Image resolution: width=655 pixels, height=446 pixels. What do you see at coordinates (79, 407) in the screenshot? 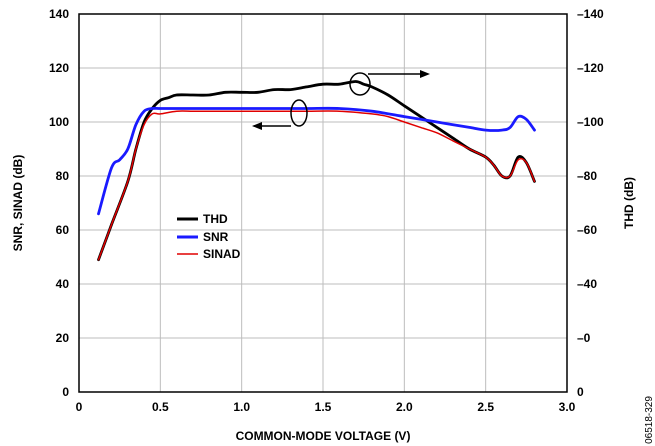
I see `x-tick-label: 0` at bounding box center [79, 407].